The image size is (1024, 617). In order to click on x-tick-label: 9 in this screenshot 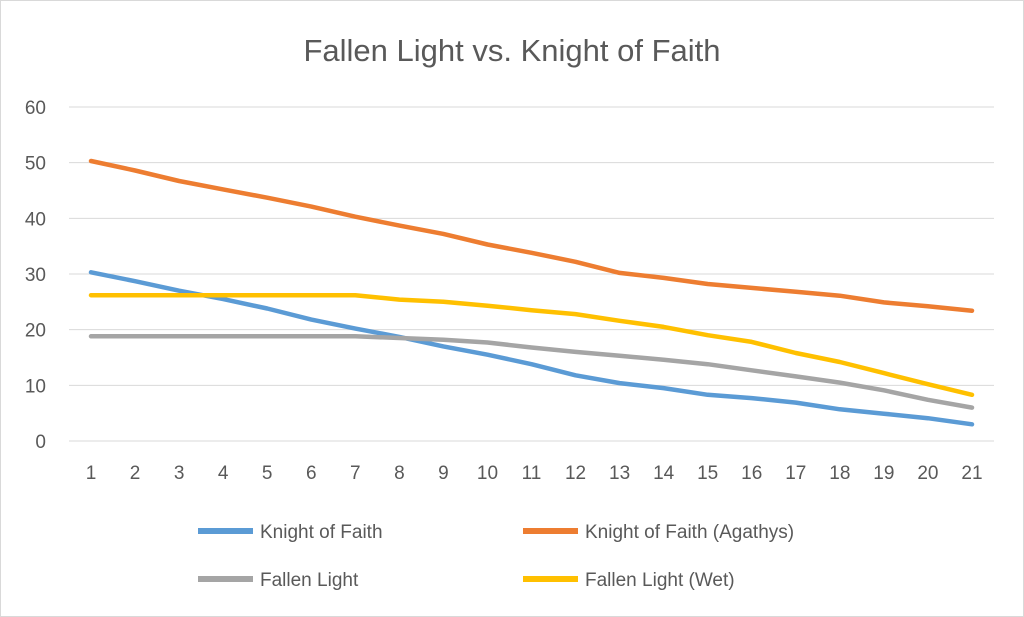, I will do `click(443, 473)`.